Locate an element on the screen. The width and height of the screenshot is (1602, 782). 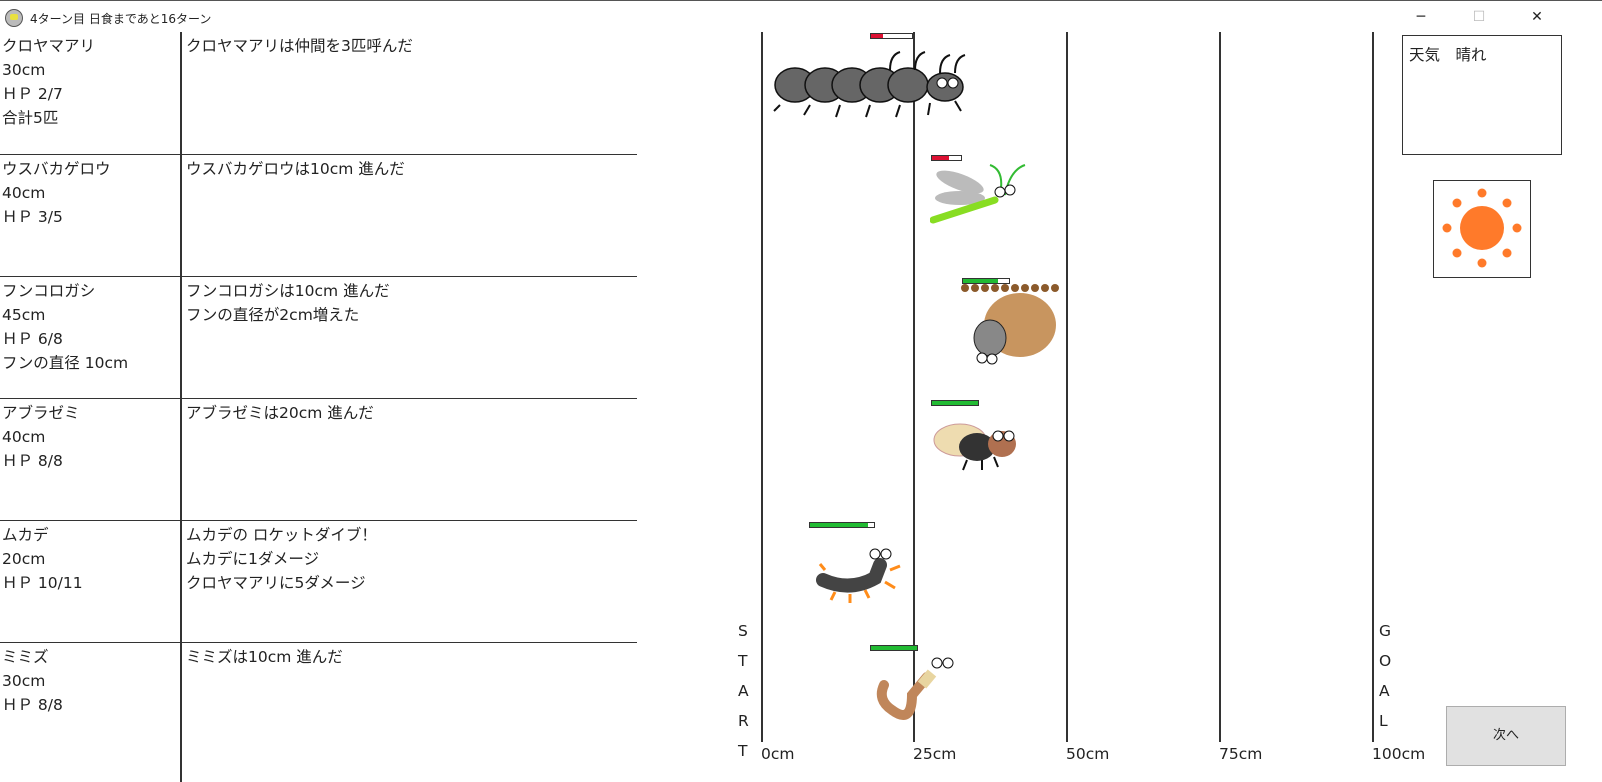
minimize-button: ─ is located at coordinates (1421, 17).